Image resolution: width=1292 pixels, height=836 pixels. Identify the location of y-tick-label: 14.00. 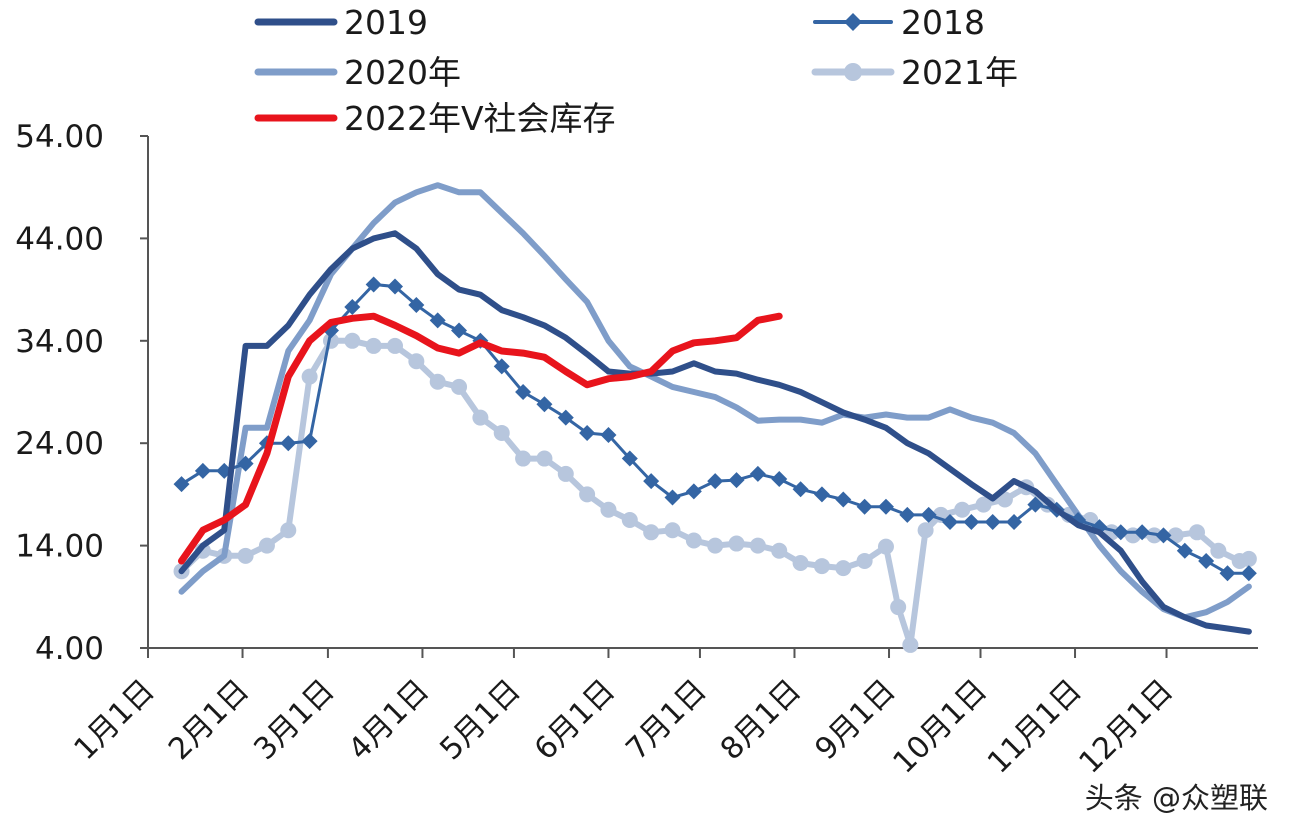
(59, 547).